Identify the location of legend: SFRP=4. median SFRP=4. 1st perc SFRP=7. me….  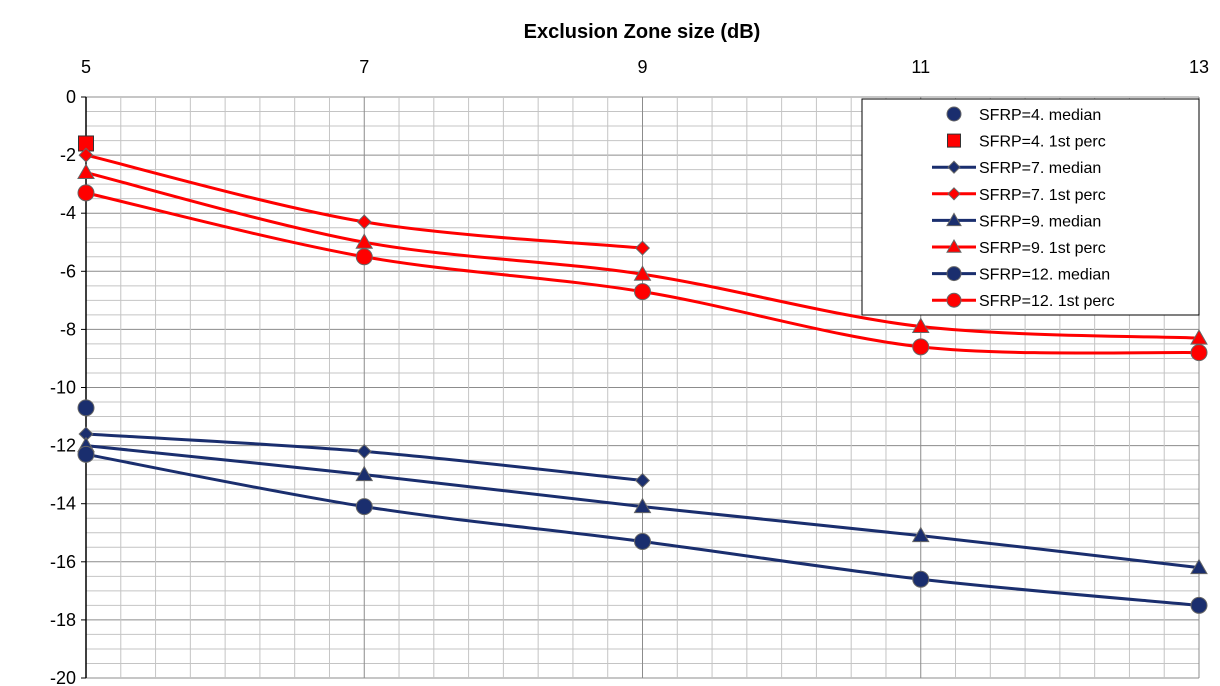
(1030, 207).